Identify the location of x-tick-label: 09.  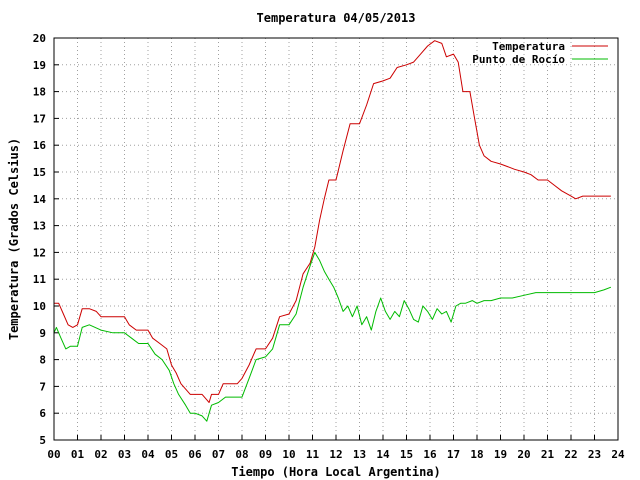
(265, 454).